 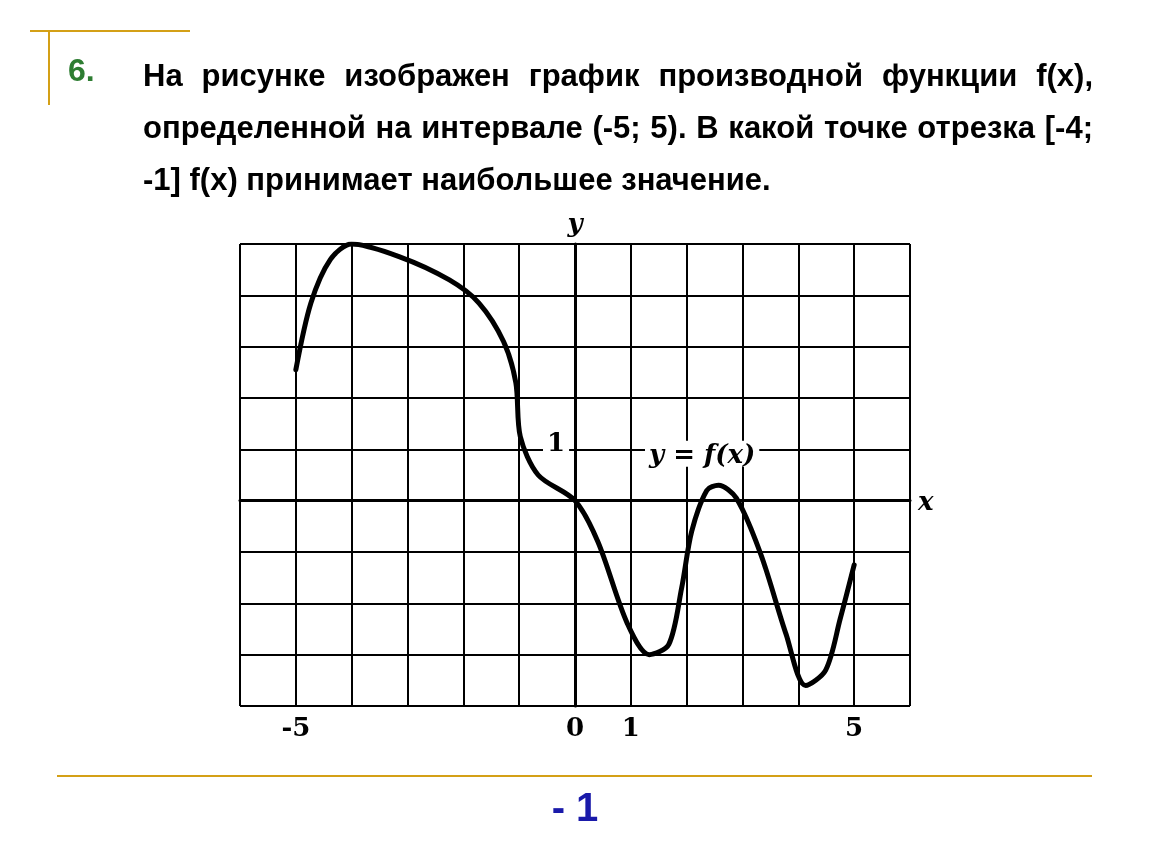 I want to click on annotation: 1, so click(x=556, y=441).